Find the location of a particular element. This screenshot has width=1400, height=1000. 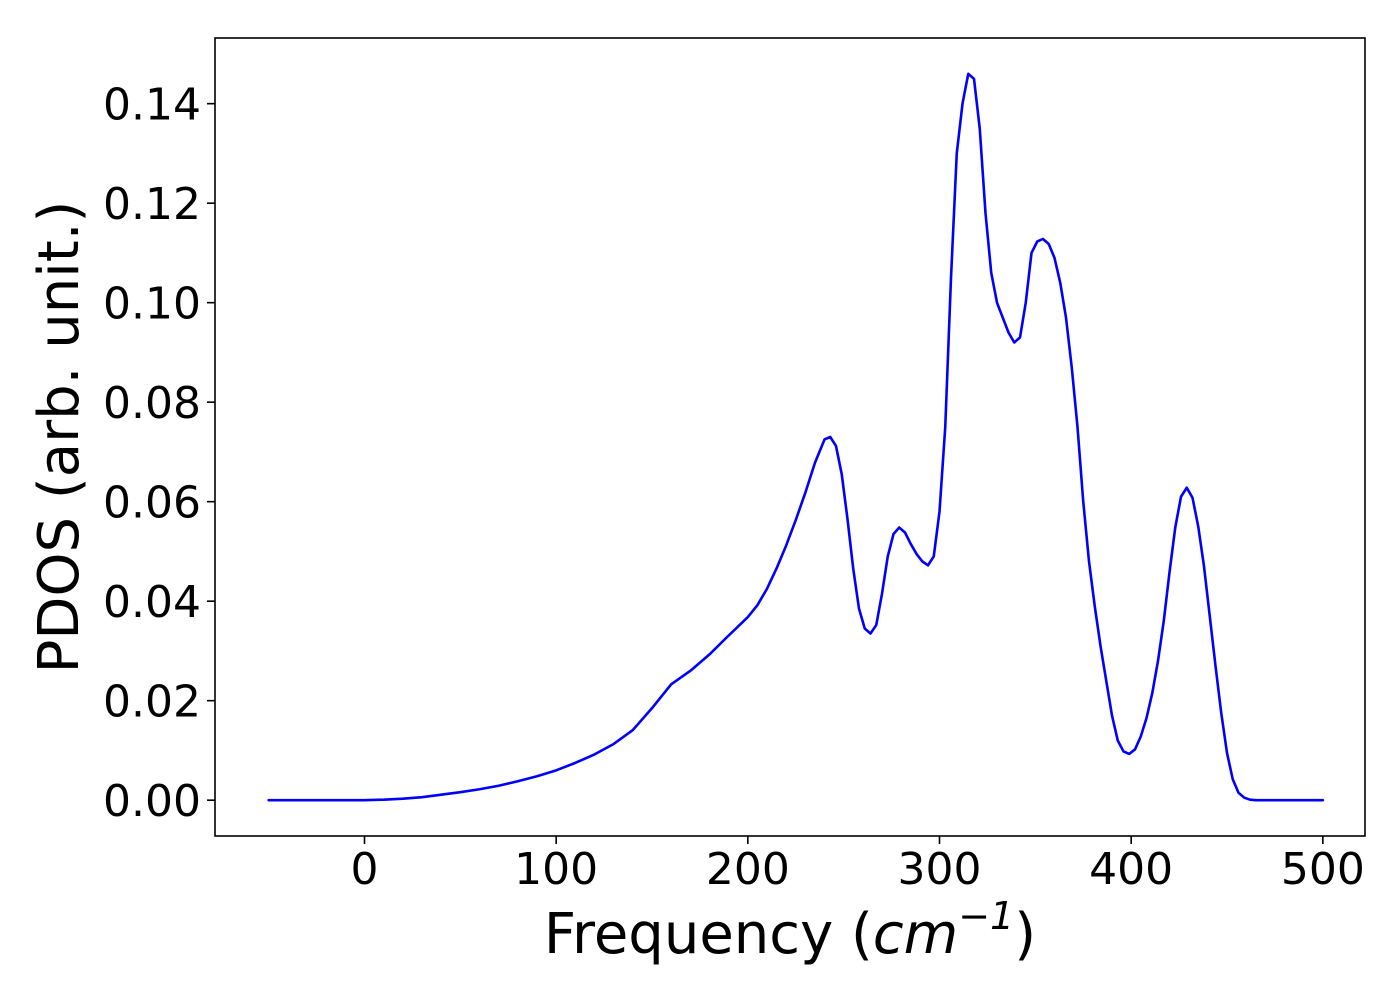

x-tick-label: 200 is located at coordinates (748, 869).